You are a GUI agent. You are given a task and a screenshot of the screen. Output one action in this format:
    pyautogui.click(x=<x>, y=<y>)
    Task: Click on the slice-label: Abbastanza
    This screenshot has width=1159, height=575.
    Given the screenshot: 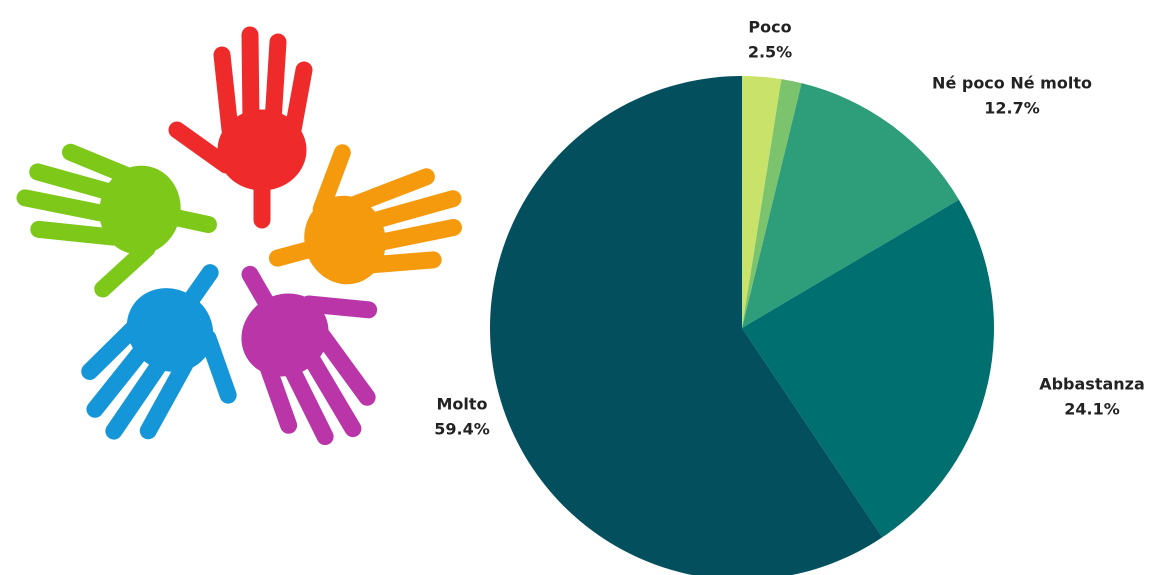 What is the action you would take?
    pyautogui.click(x=1092, y=384)
    